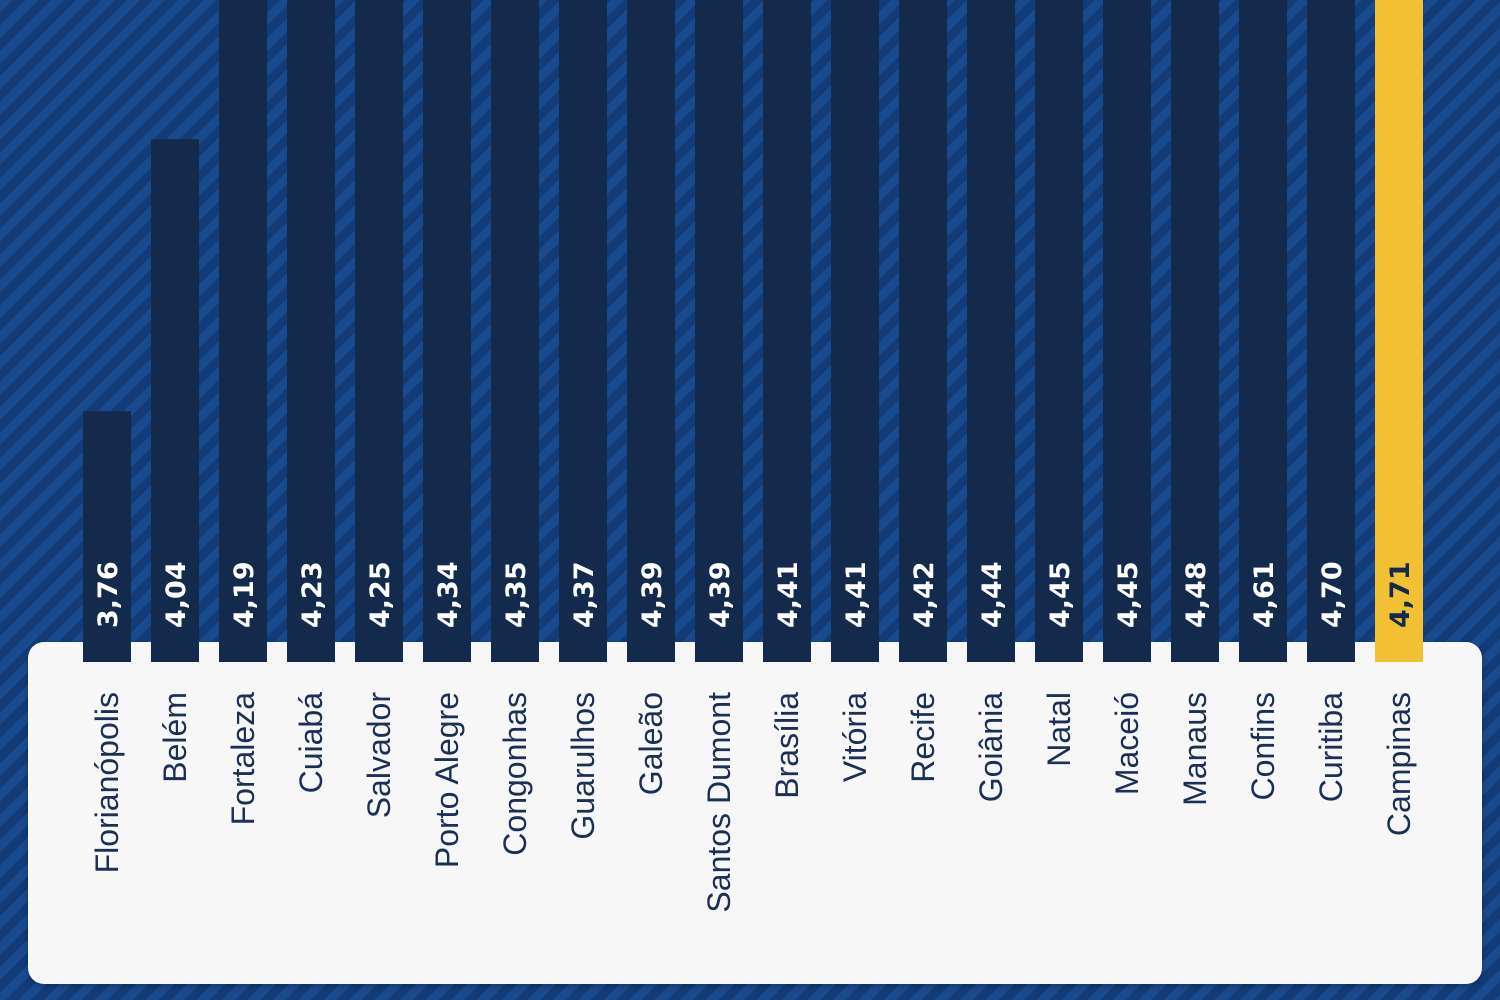 The image size is (1500, 1000). Describe the element at coordinates (1195, 749) in the screenshot. I see `category-label-manaus: Manaus` at that location.